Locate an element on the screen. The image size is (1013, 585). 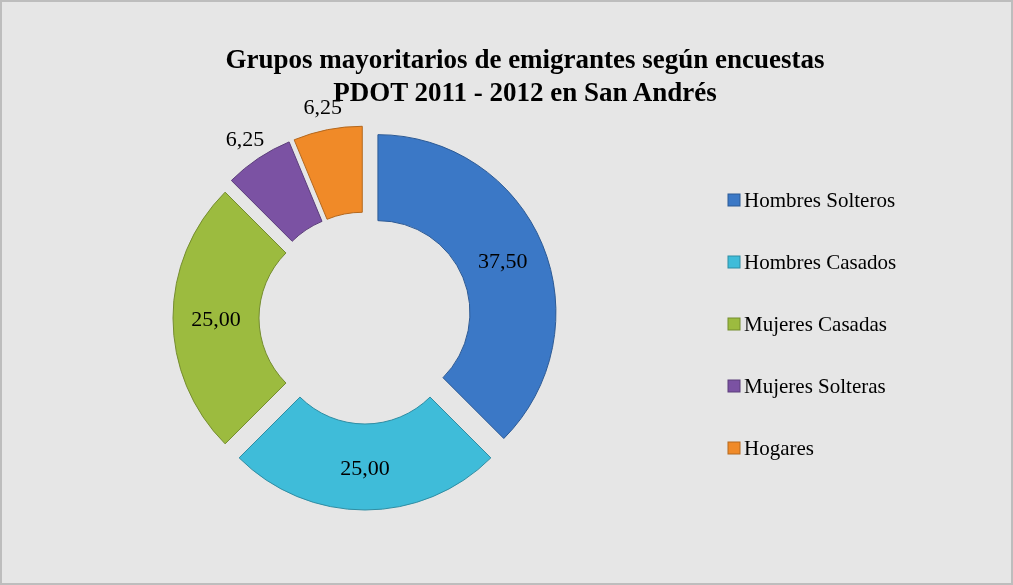
legend-label: Mujeres Casadas is located at coordinates (815, 324).